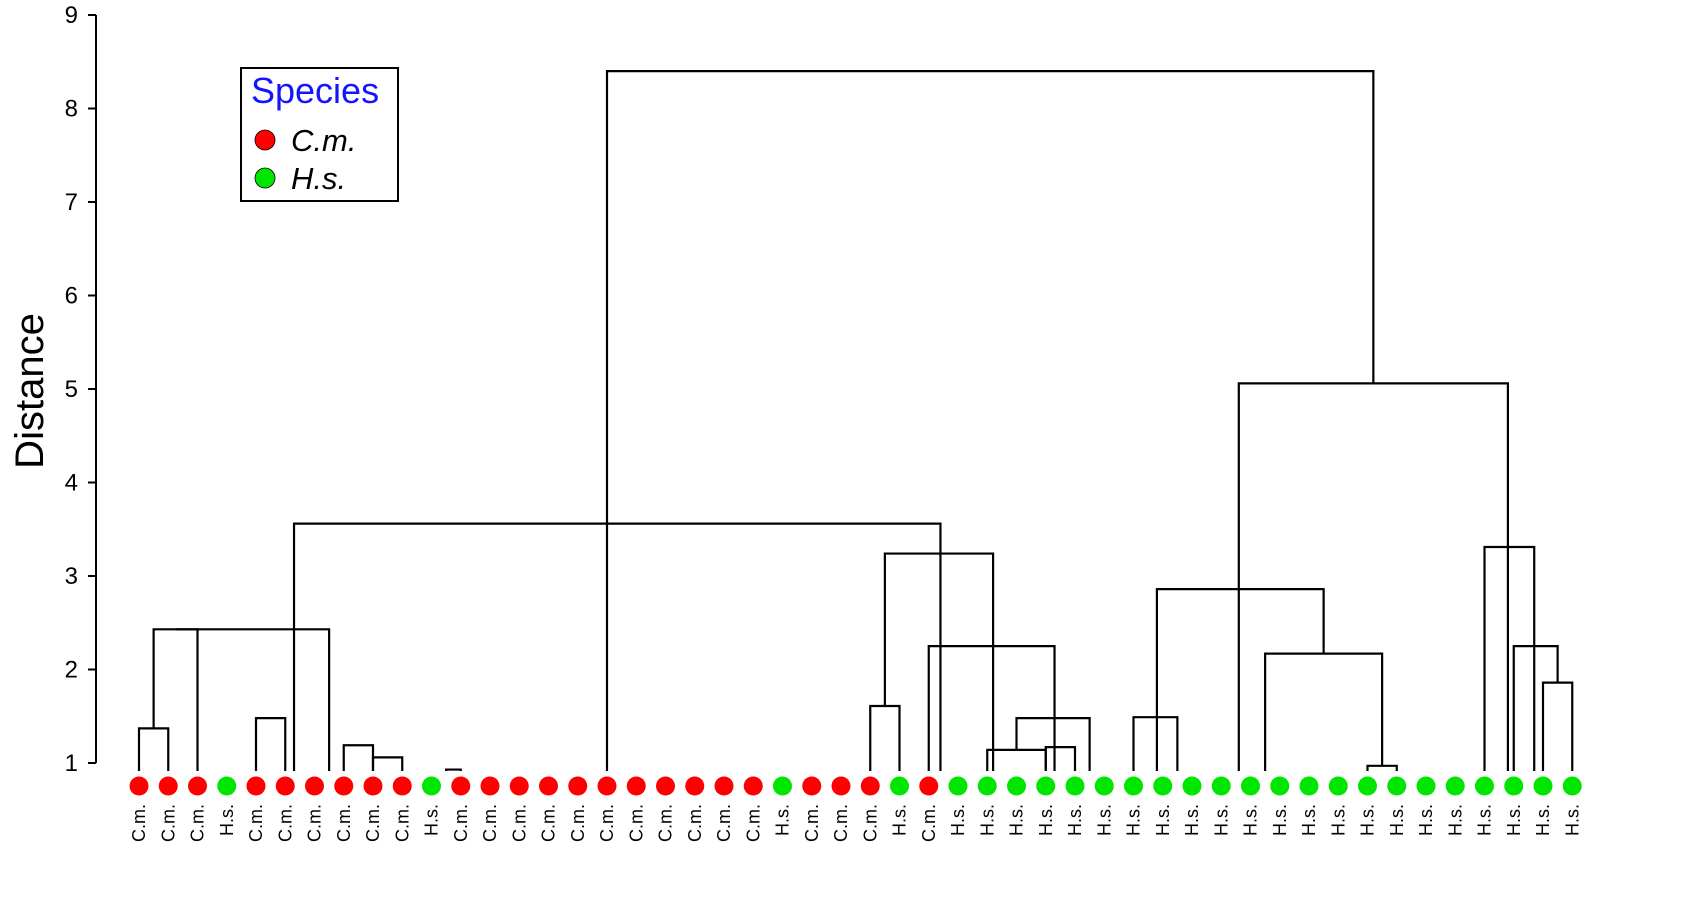 The width and height of the screenshot is (1689, 923). Describe the element at coordinates (71, 389) in the screenshot. I see `y-tick-label: 5` at that location.